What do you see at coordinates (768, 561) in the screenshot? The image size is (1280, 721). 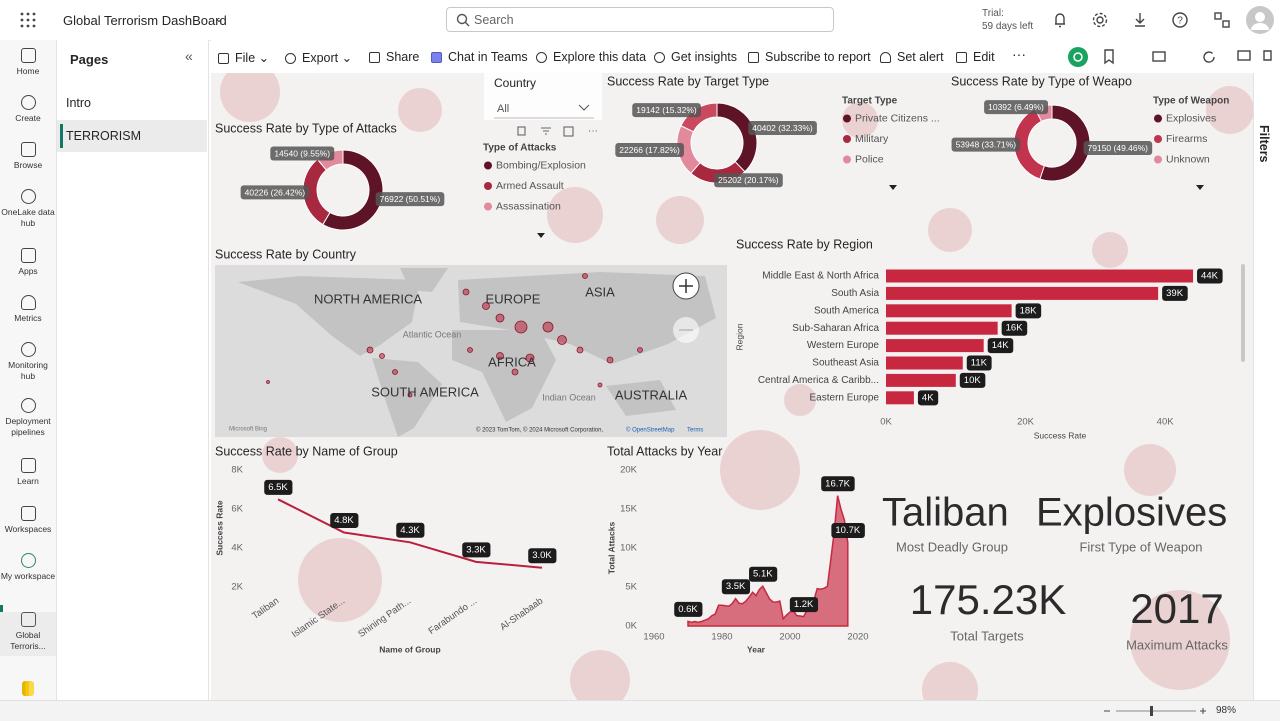 I see `area` at bounding box center [768, 561].